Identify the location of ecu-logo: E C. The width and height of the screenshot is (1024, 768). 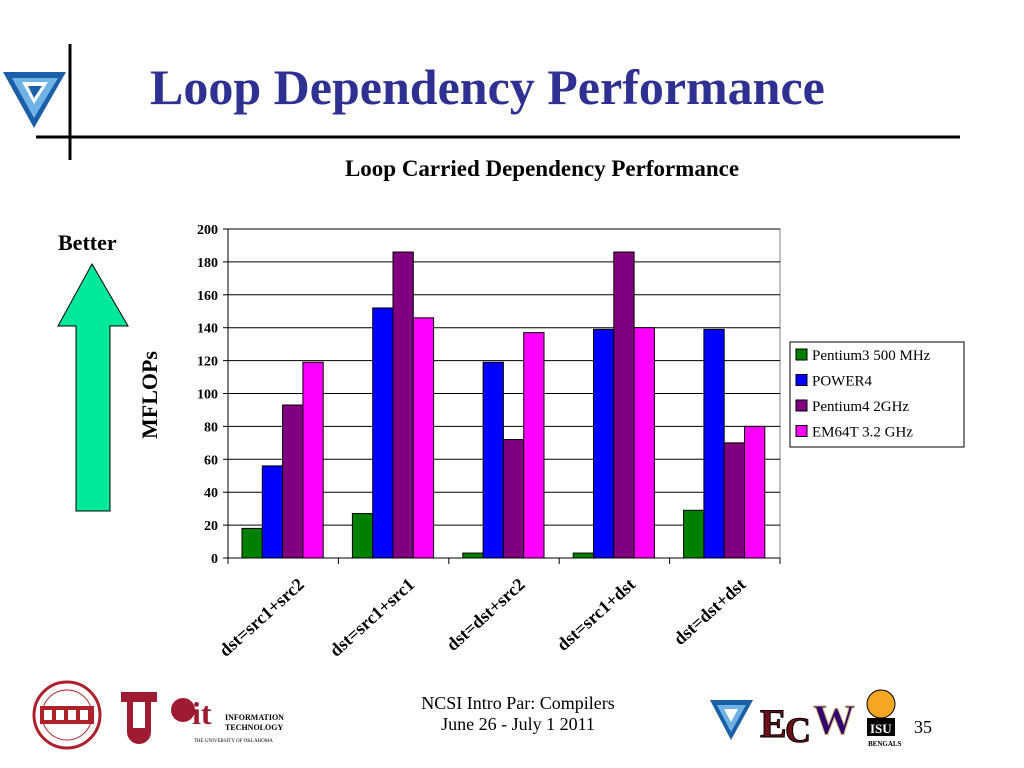
(786, 726).